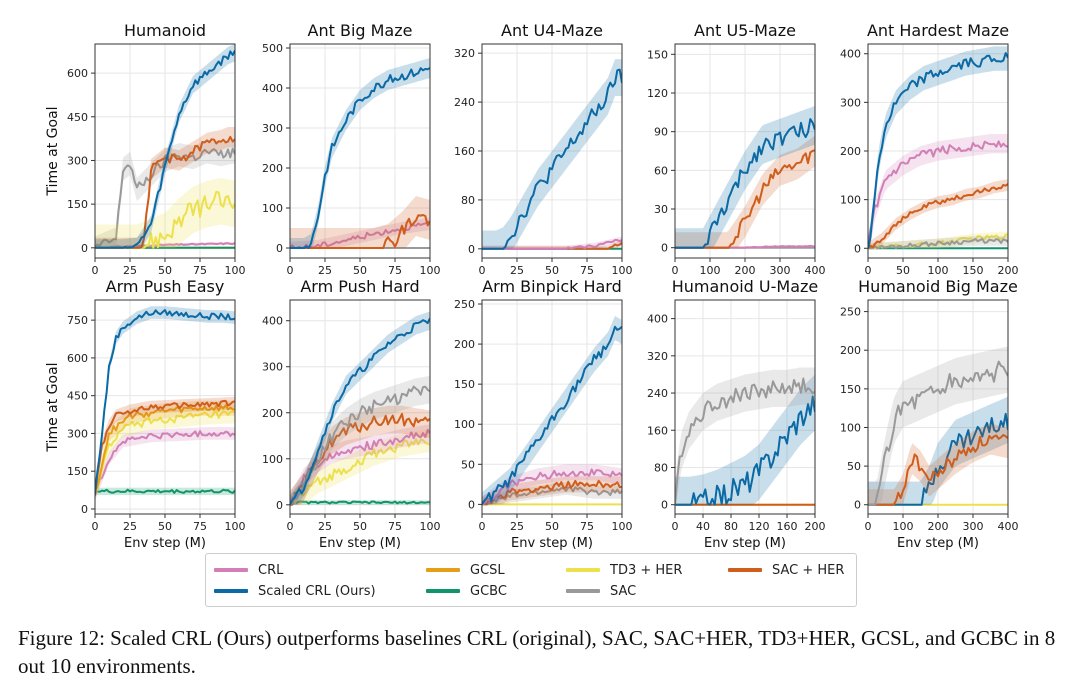  I want to click on x-tick-label: 80, so click(731, 526).